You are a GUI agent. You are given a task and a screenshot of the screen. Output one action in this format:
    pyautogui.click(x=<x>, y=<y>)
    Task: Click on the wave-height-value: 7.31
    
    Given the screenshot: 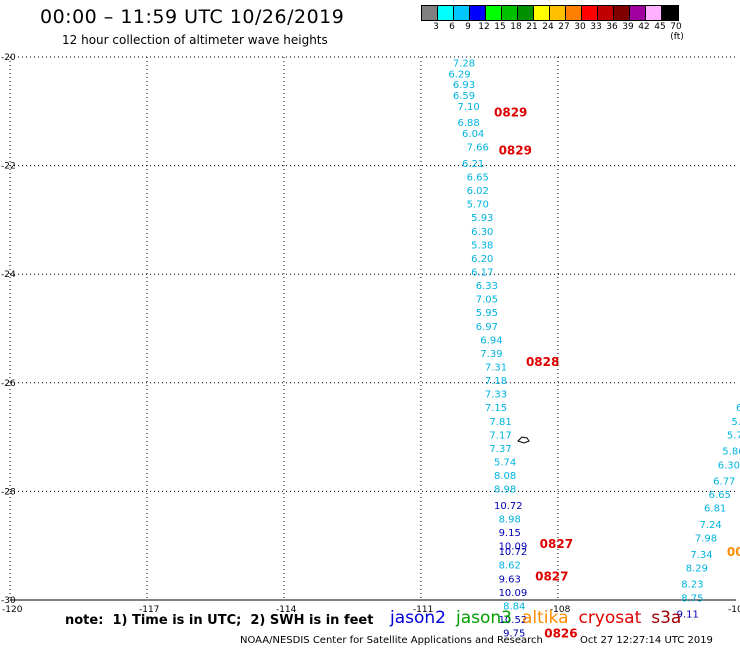 What is the action you would take?
    pyautogui.click(x=496, y=368)
    